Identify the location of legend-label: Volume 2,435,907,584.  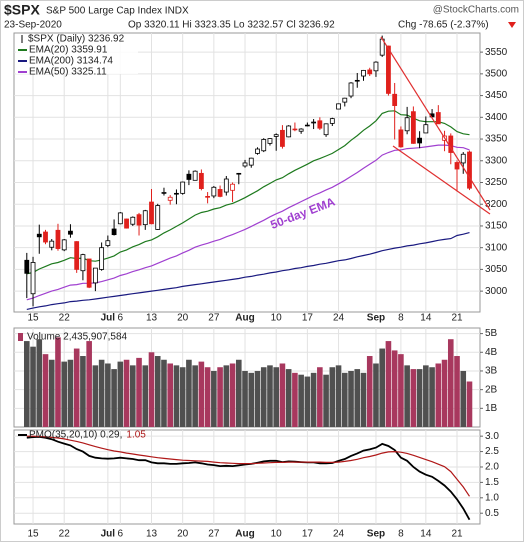
(77, 337).